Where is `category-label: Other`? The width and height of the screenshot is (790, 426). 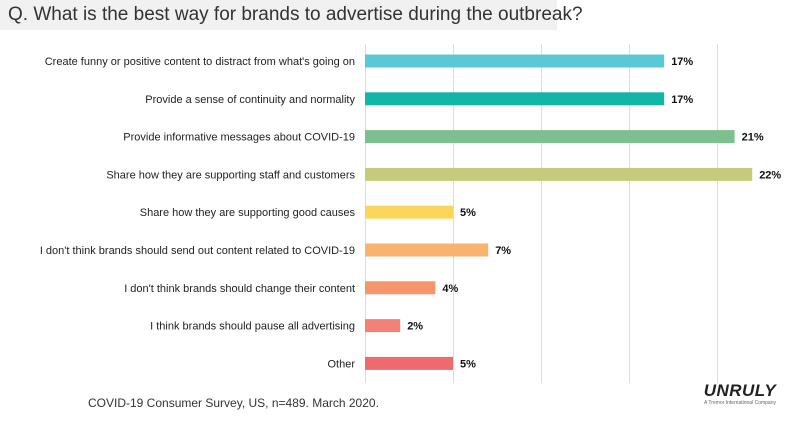
category-label: Other is located at coordinates (341, 364).